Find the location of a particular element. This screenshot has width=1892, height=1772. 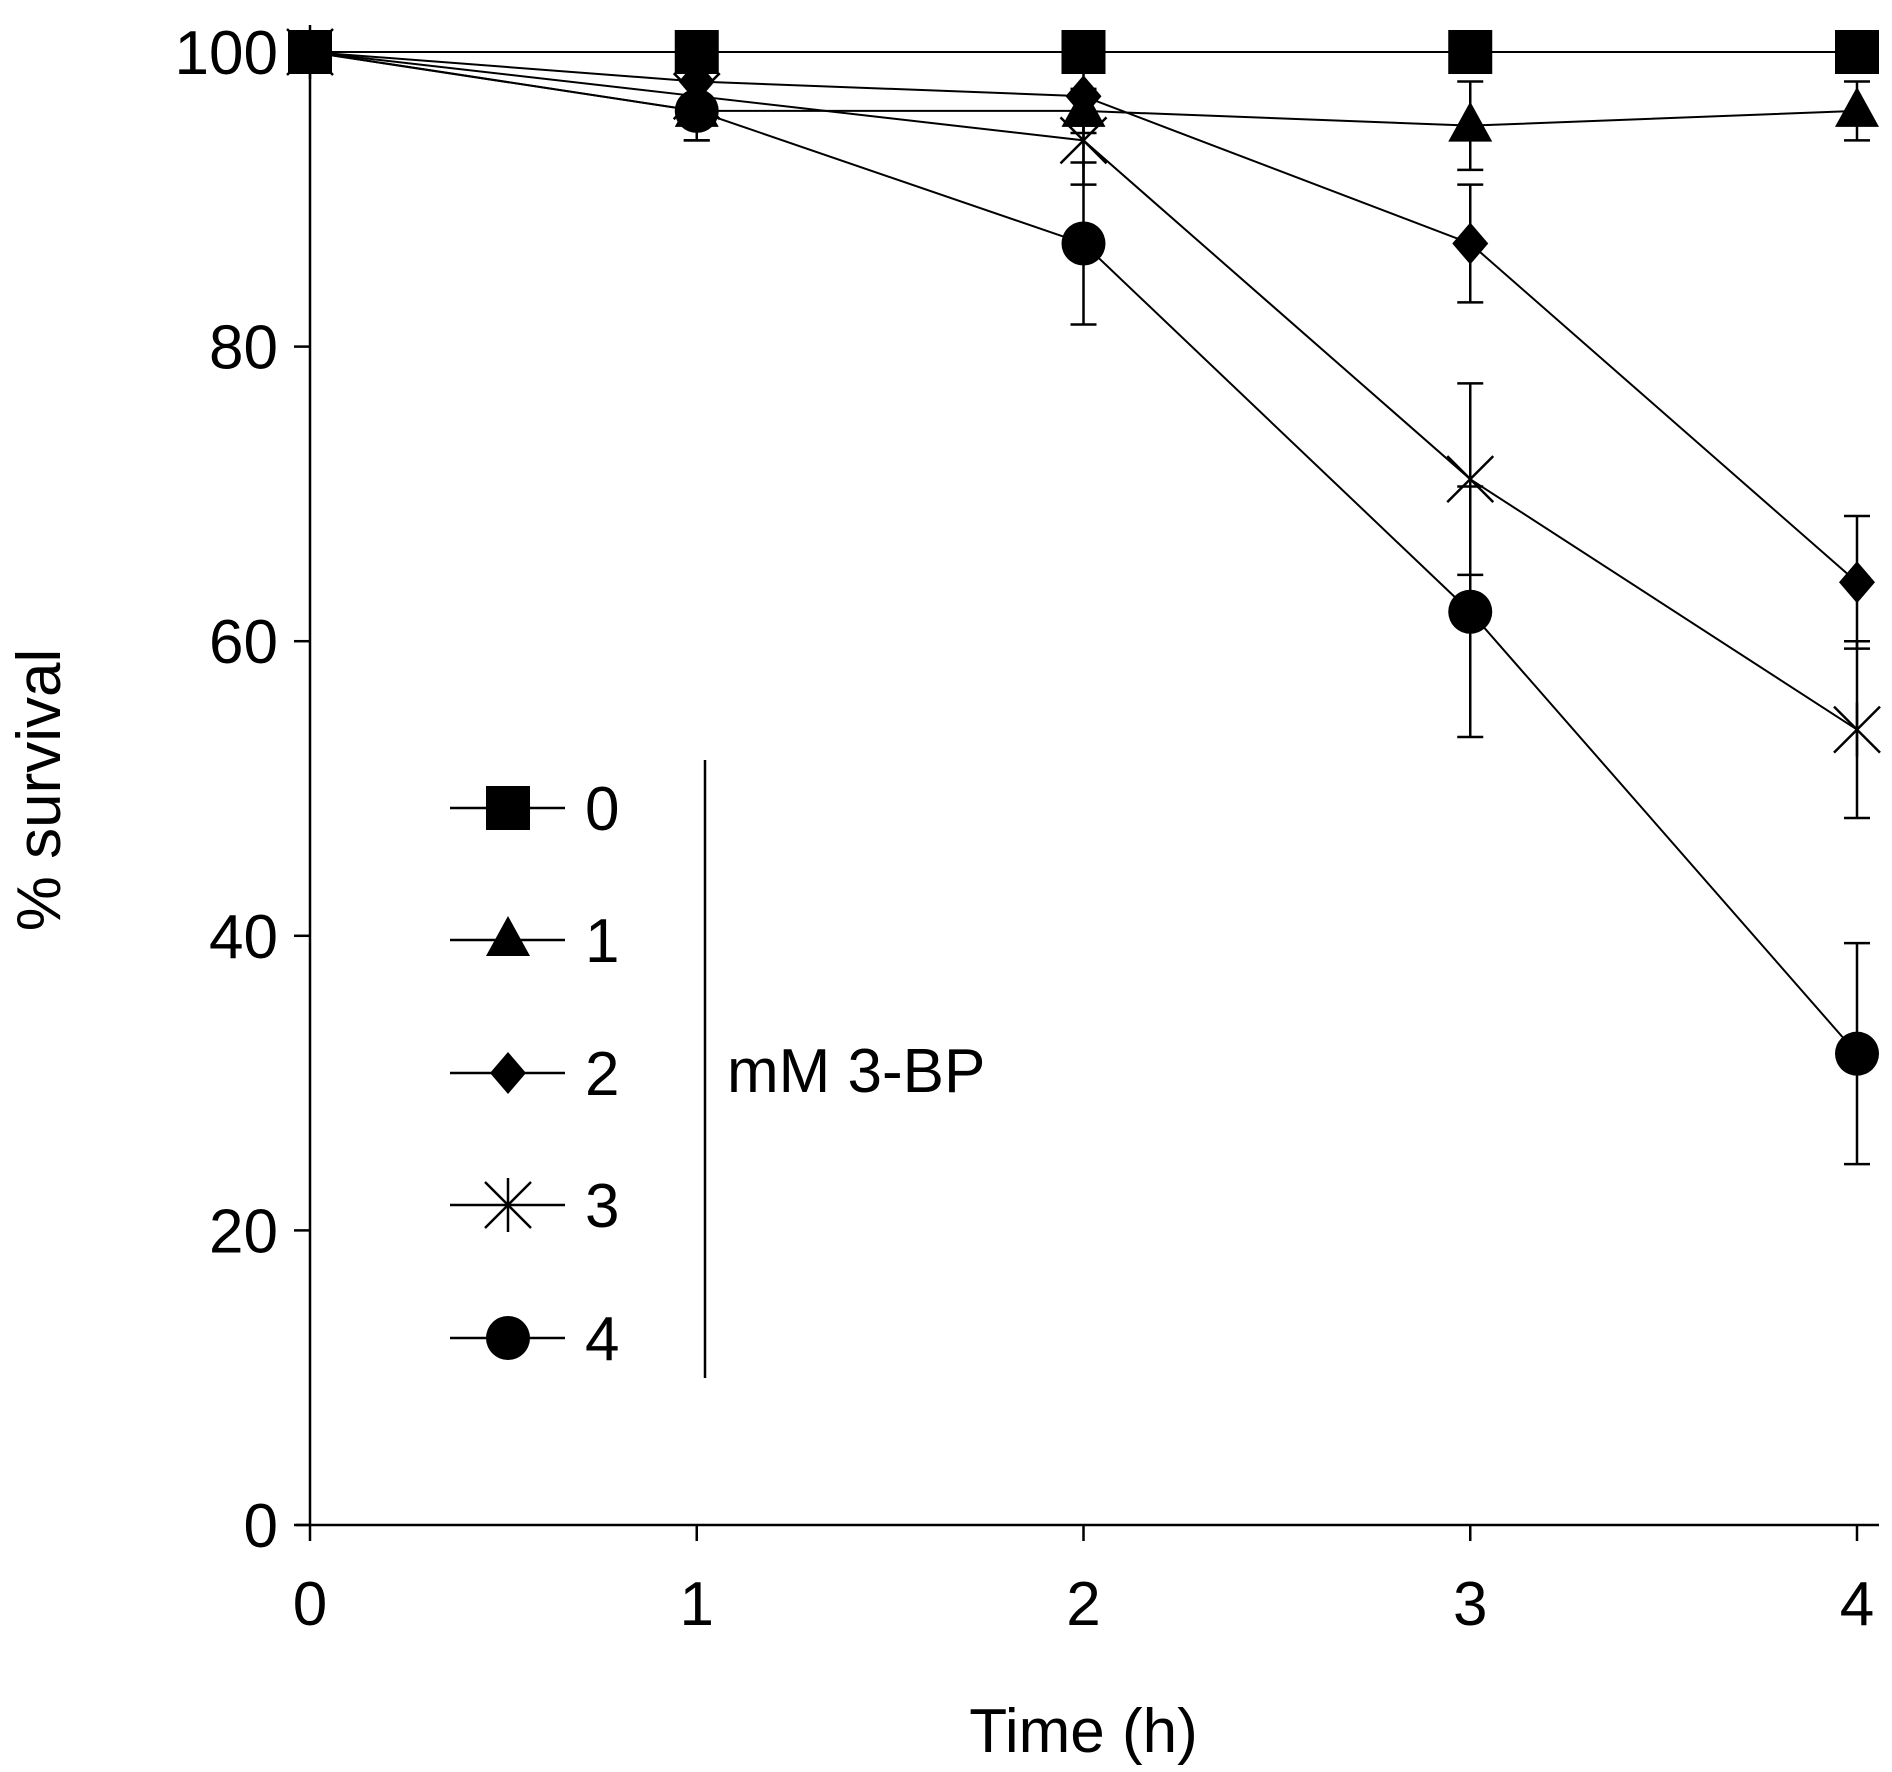

x-tick-label-4: 4 is located at coordinates (1857, 1604).